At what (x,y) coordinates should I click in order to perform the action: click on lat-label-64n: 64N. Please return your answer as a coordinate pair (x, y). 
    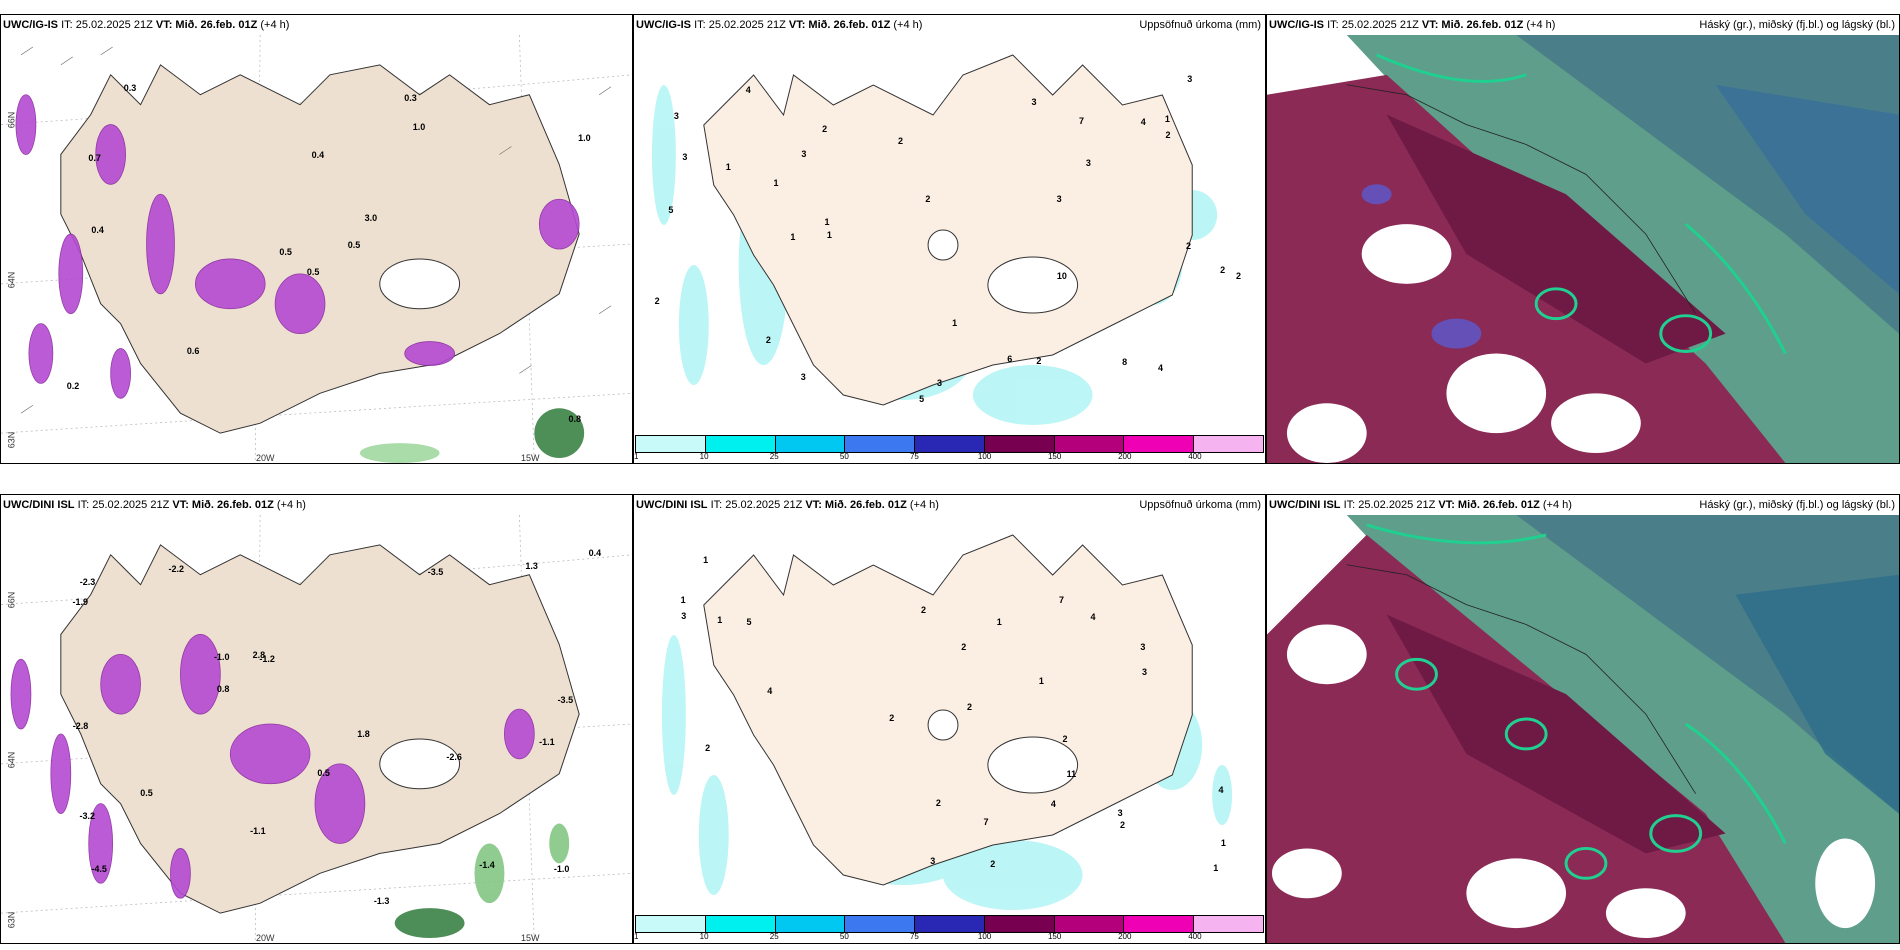
    Looking at the image, I should click on (11, 760).